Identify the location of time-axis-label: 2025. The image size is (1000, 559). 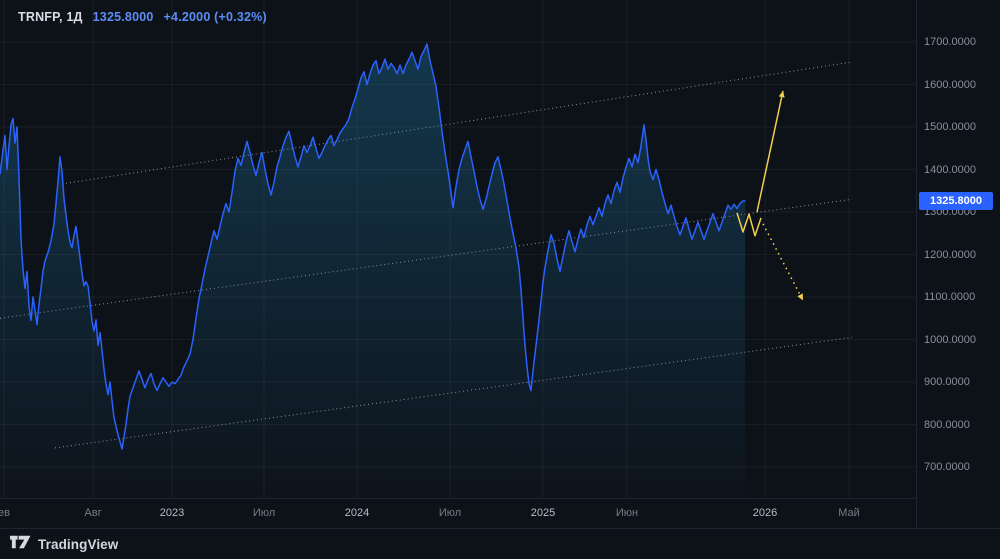
(543, 513).